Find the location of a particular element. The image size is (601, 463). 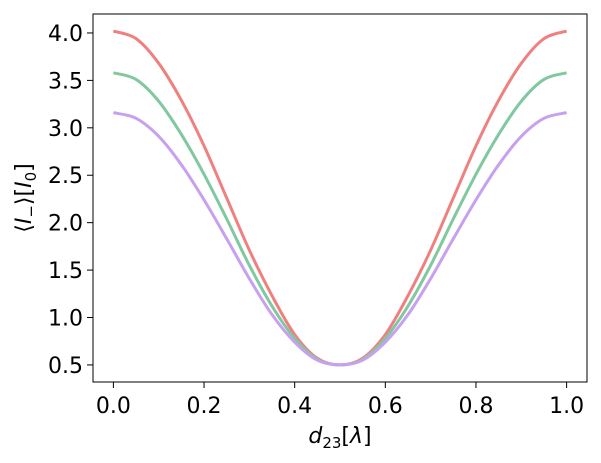

x-tick-label: 0.0 is located at coordinates (113, 406).